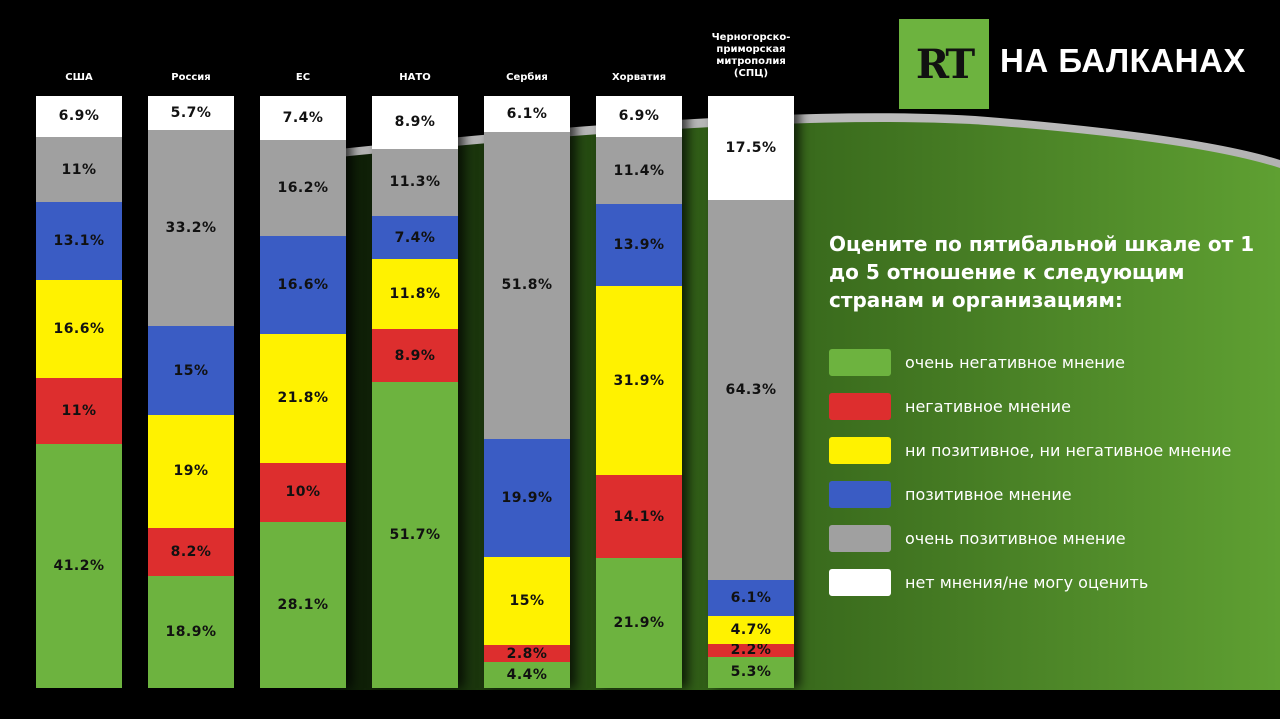 The image size is (1280, 719). I want to click on data-label: 11%, so click(79, 410).